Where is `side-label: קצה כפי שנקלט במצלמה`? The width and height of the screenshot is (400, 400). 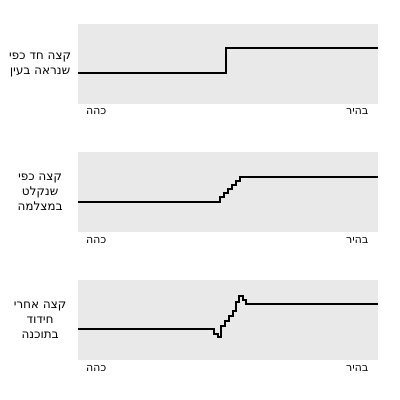 side-label: קצה כפי שנקלט במצלמה is located at coordinates (40, 191).